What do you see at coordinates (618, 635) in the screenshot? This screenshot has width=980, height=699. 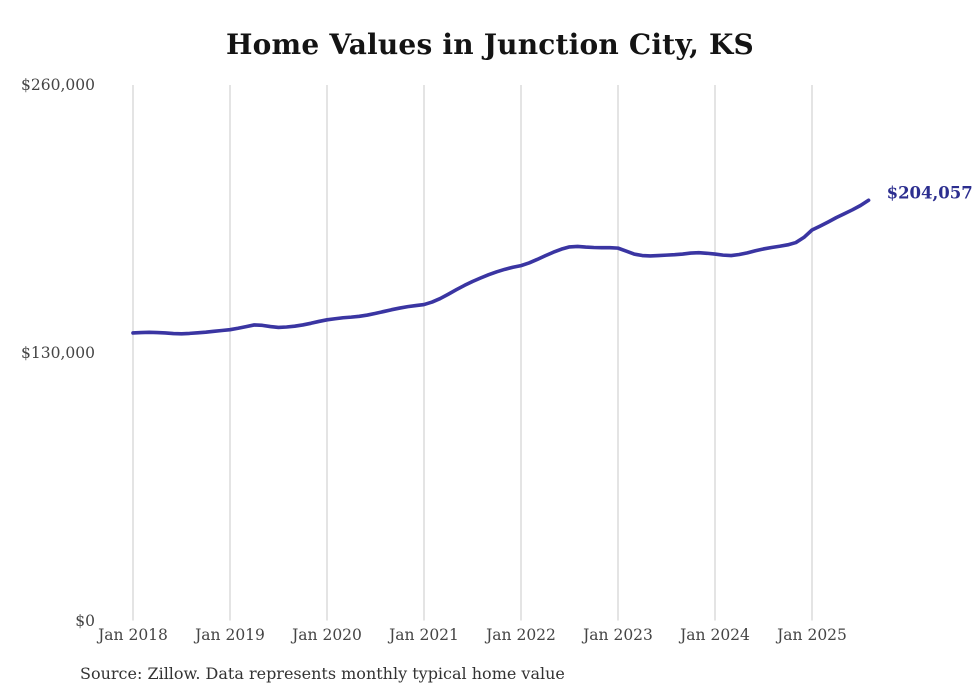 I see `x-axis-label: Jan 2023` at bounding box center [618, 635].